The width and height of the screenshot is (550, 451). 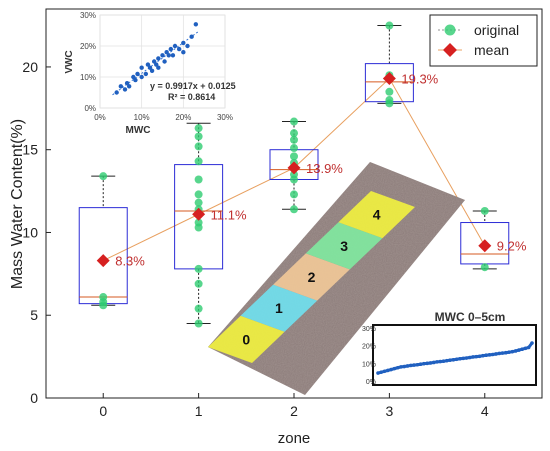 What do you see at coordinates (100, 117) in the screenshot?
I see `scatter-x-tick: 0%` at bounding box center [100, 117].